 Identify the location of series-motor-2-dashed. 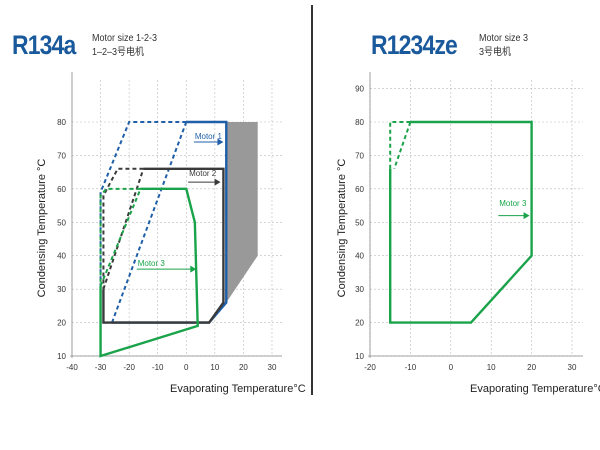
(123, 229).